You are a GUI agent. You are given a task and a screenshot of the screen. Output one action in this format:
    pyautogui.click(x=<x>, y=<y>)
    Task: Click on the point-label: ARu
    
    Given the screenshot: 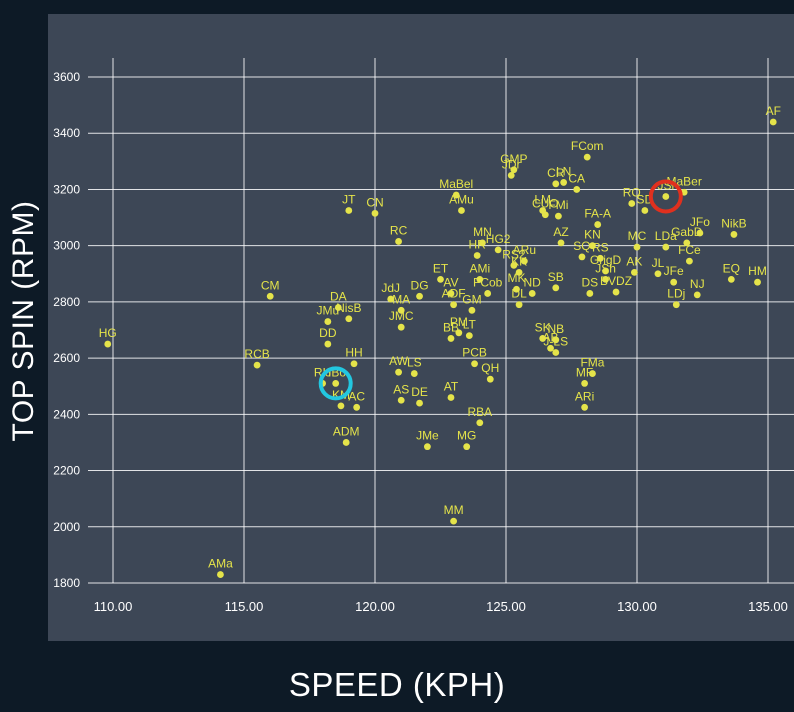 What is the action you would take?
    pyautogui.click(x=524, y=250)
    